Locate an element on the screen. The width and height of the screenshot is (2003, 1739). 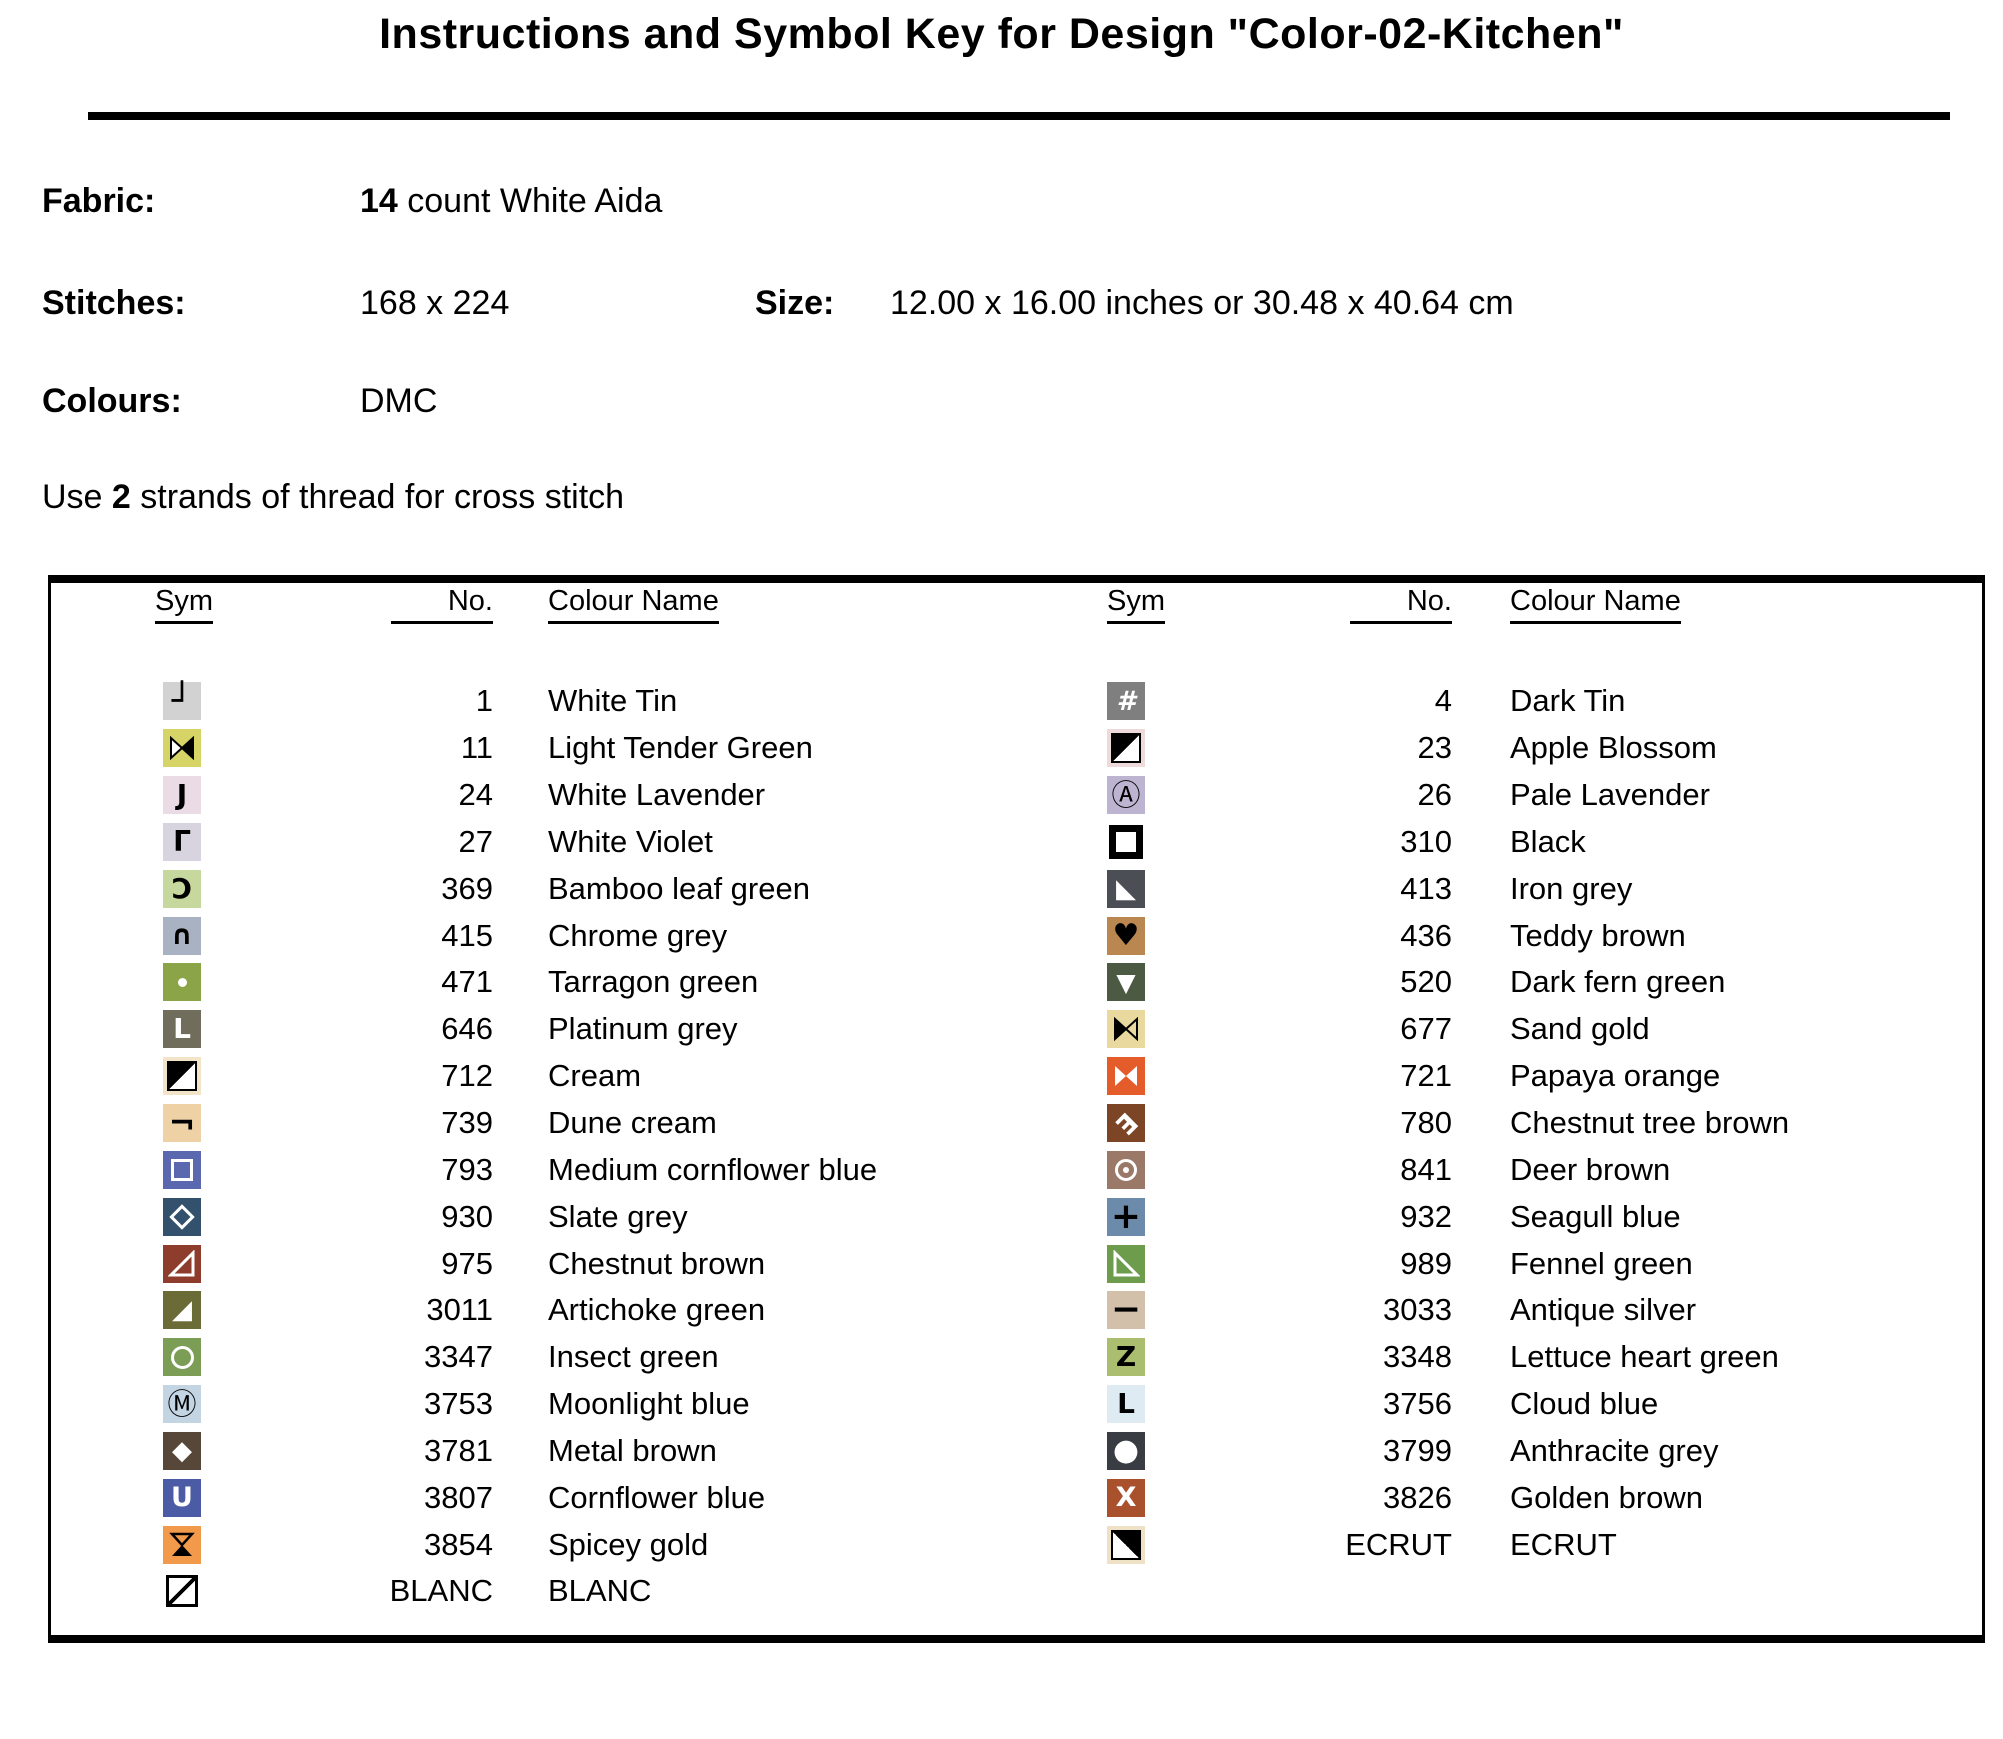
key-row: 793 Medium cornflower blue is located at coordinates (520, 1169).